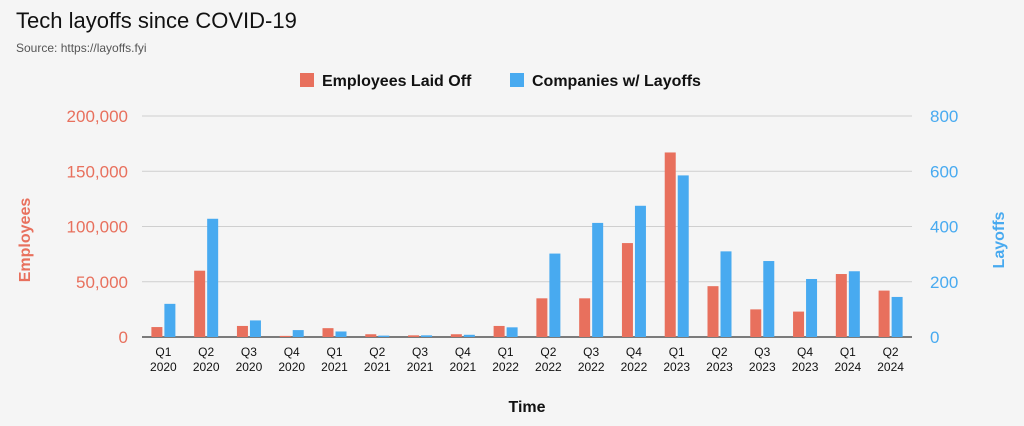 The height and width of the screenshot is (426, 1024). I want to click on y-tick-label-left: 150,000, so click(97, 171).